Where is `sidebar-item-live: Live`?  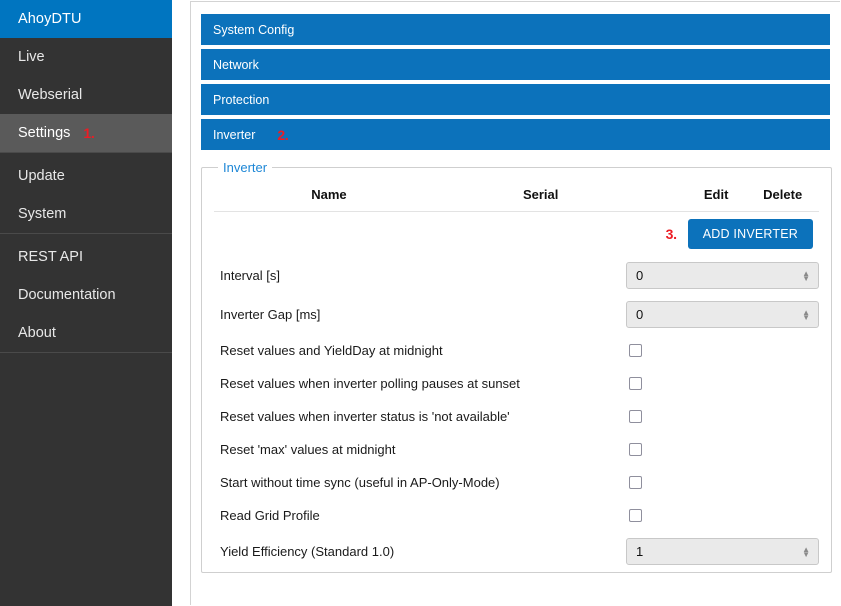 sidebar-item-live: Live is located at coordinates (86, 57).